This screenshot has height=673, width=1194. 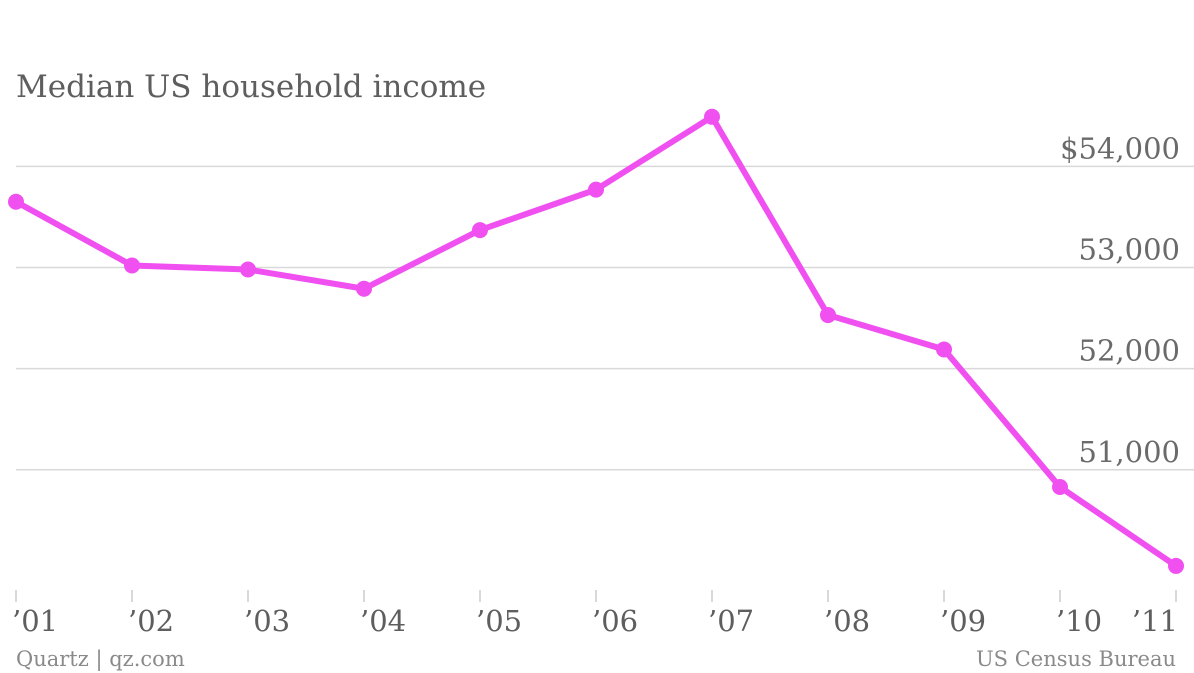 What do you see at coordinates (615, 621) in the screenshot?
I see `x-tick-label: ’06` at bounding box center [615, 621].